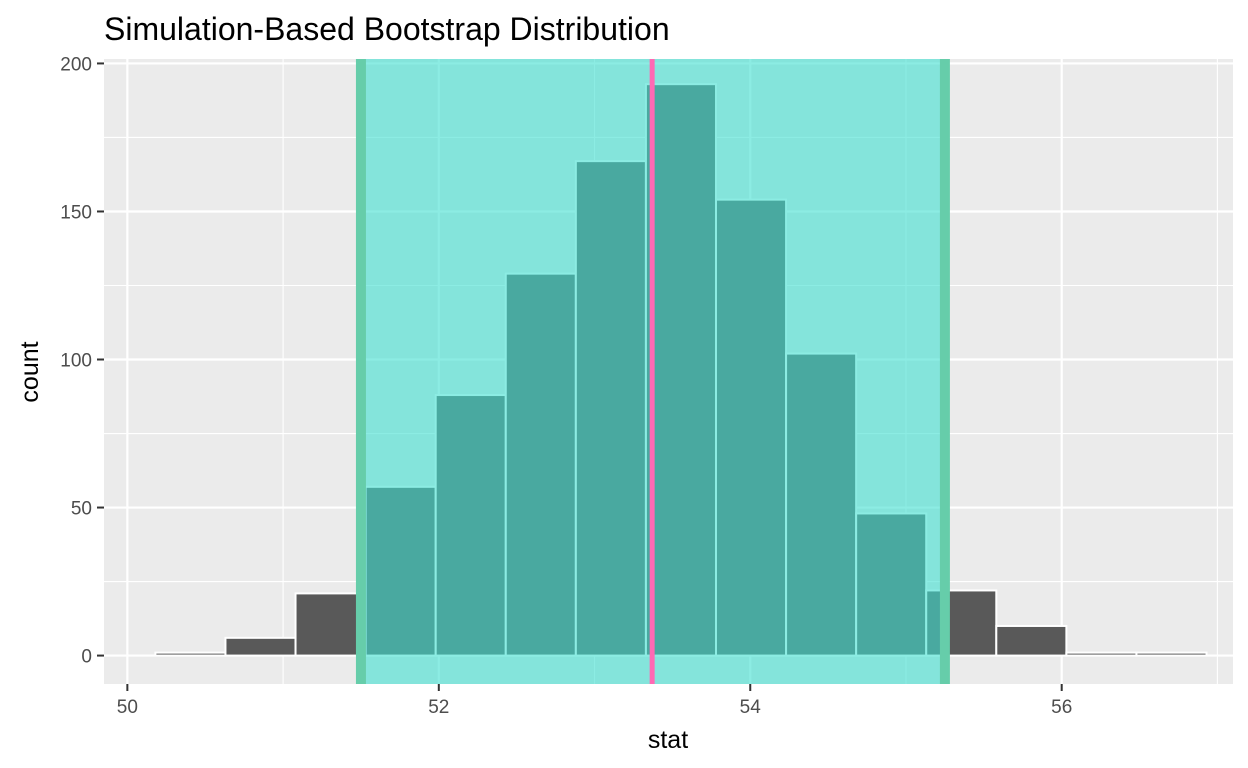  Describe the element at coordinates (30, 371) in the screenshot. I see `y-axis-title: count` at that location.